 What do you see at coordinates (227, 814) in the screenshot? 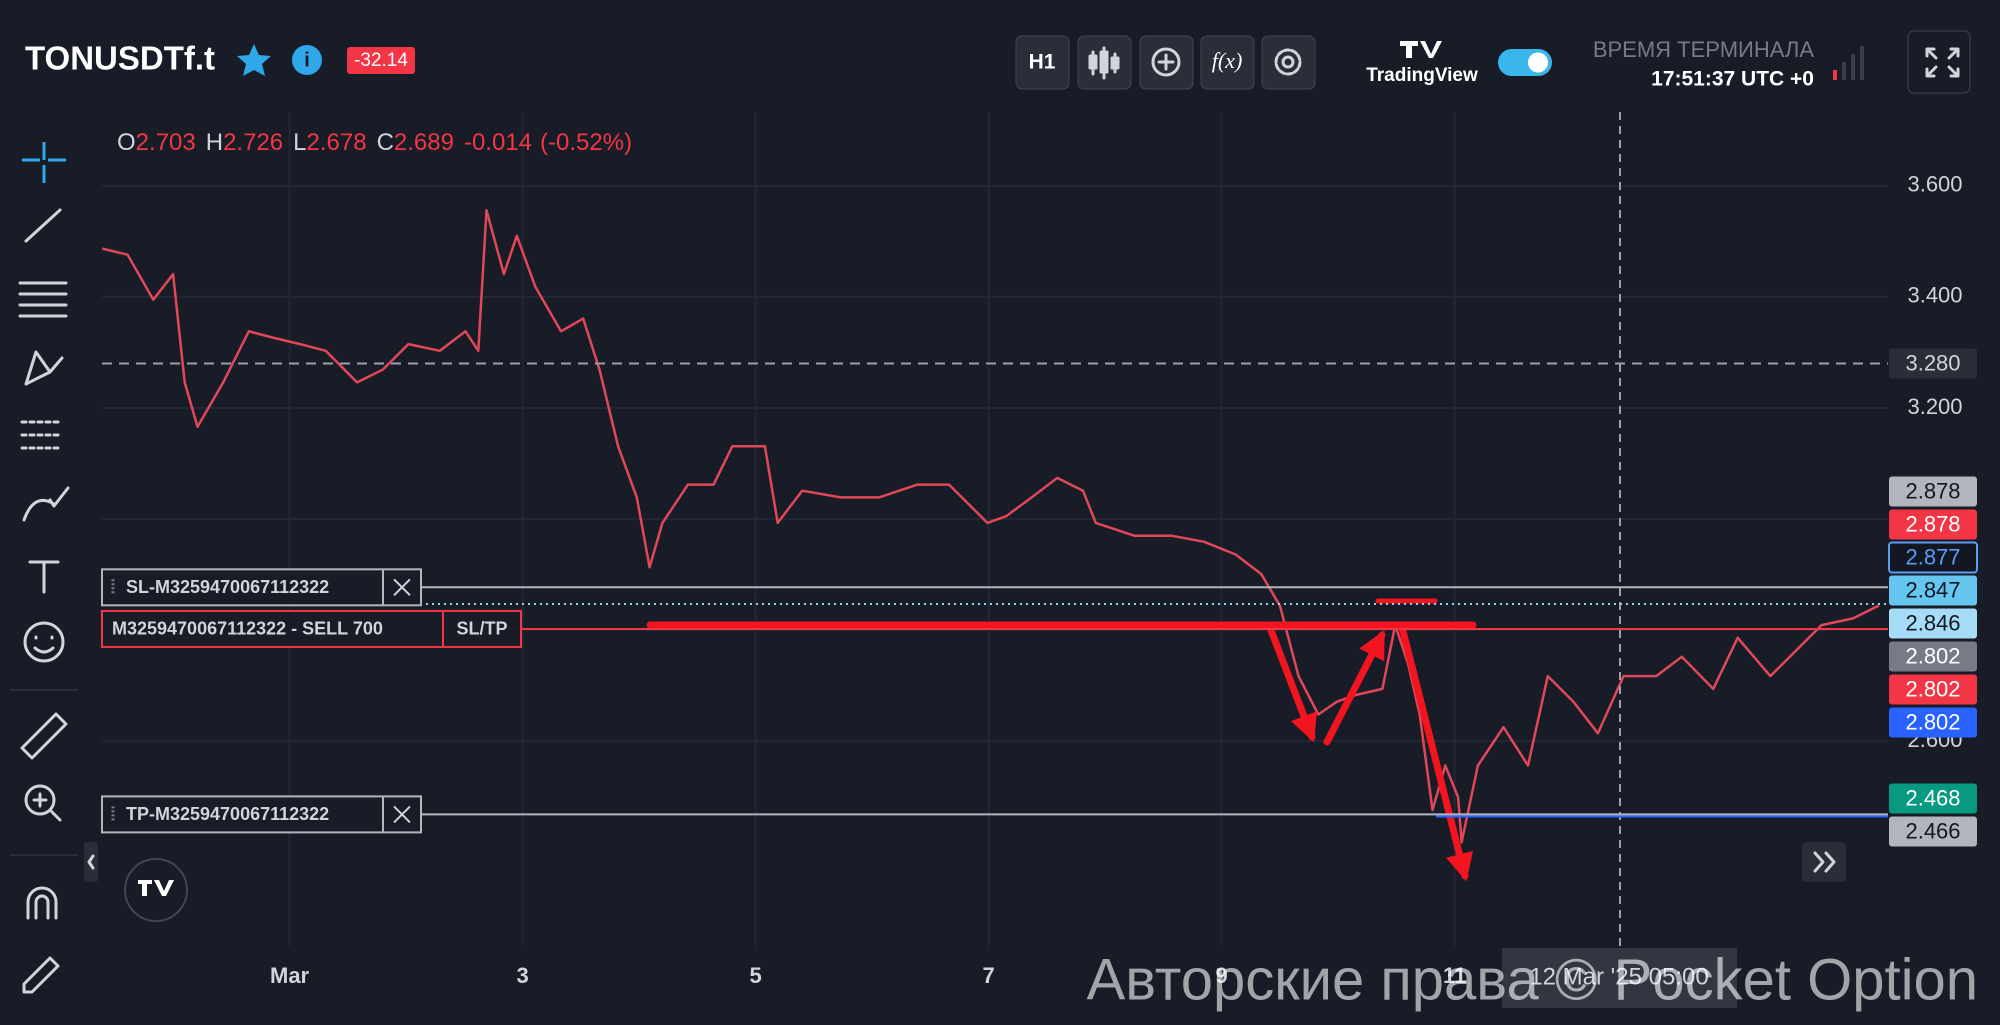
I see `order-label: TP-M3259470067112322` at bounding box center [227, 814].